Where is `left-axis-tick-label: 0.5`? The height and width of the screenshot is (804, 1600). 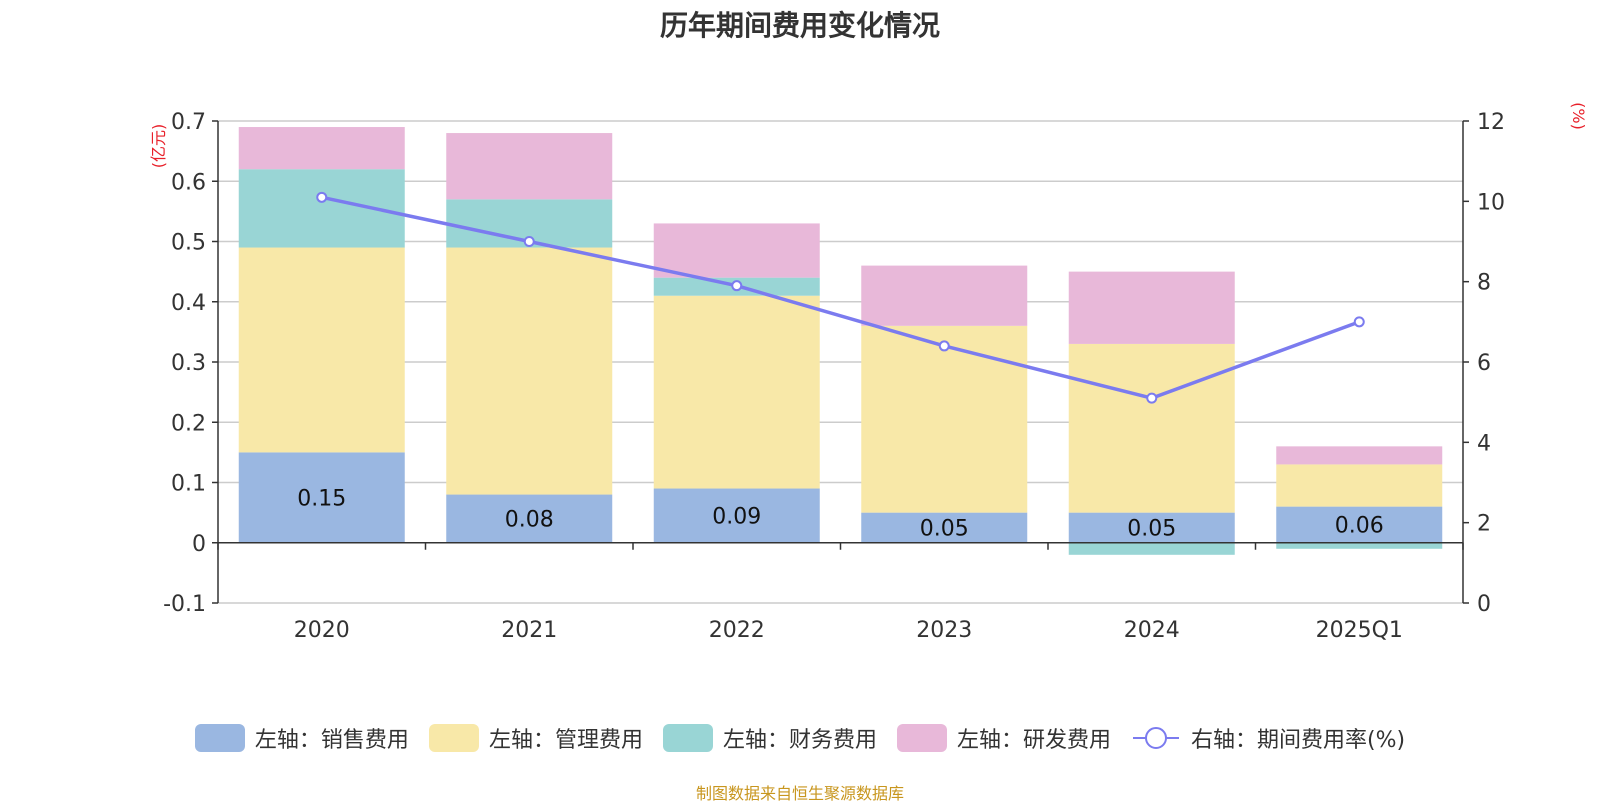
left-axis-tick-label: 0.5 is located at coordinates (188, 243).